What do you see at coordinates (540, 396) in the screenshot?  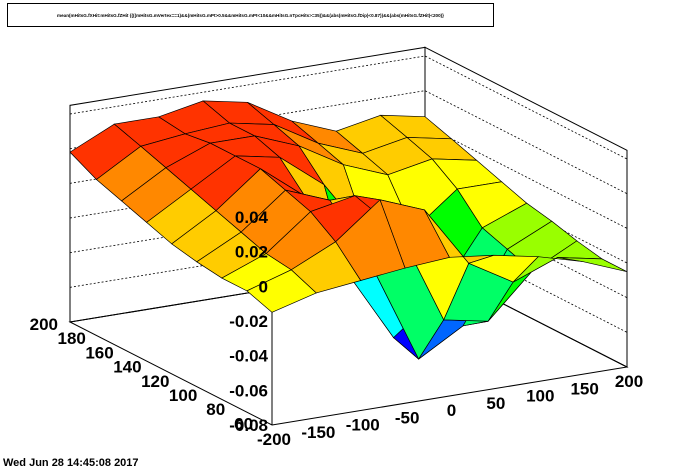 I see `x-tick-label: 100` at bounding box center [540, 396].